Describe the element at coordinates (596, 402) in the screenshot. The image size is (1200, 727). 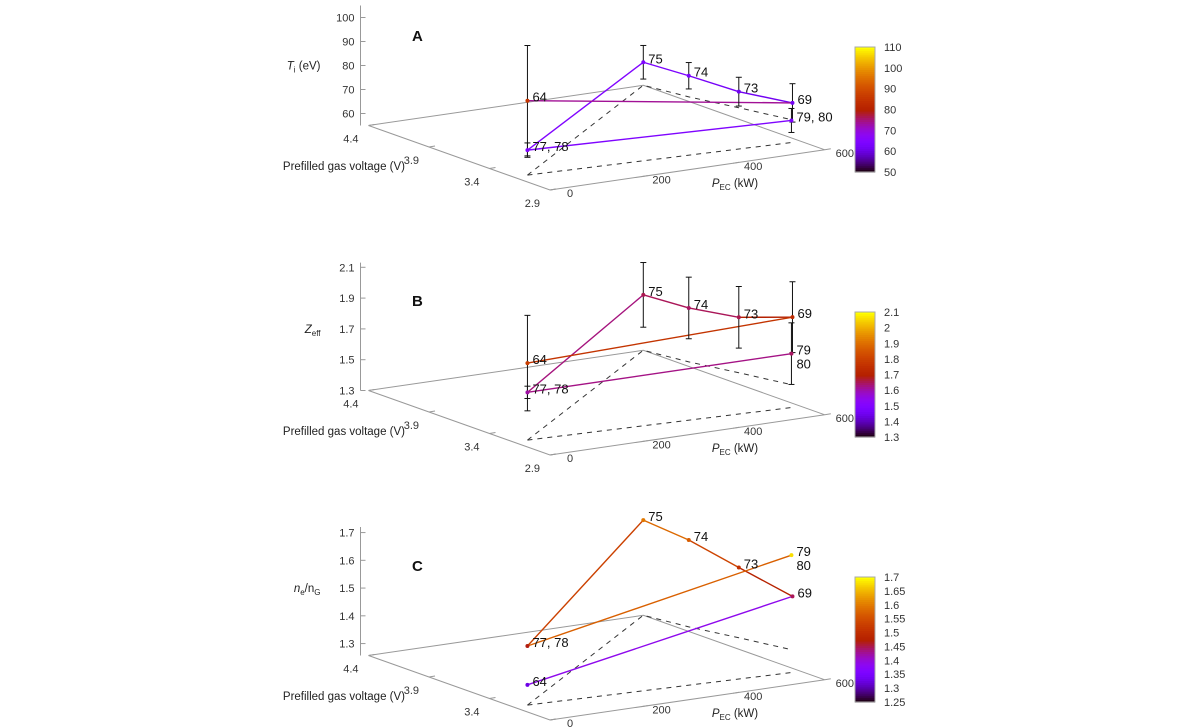
I see `floor-box` at that location.